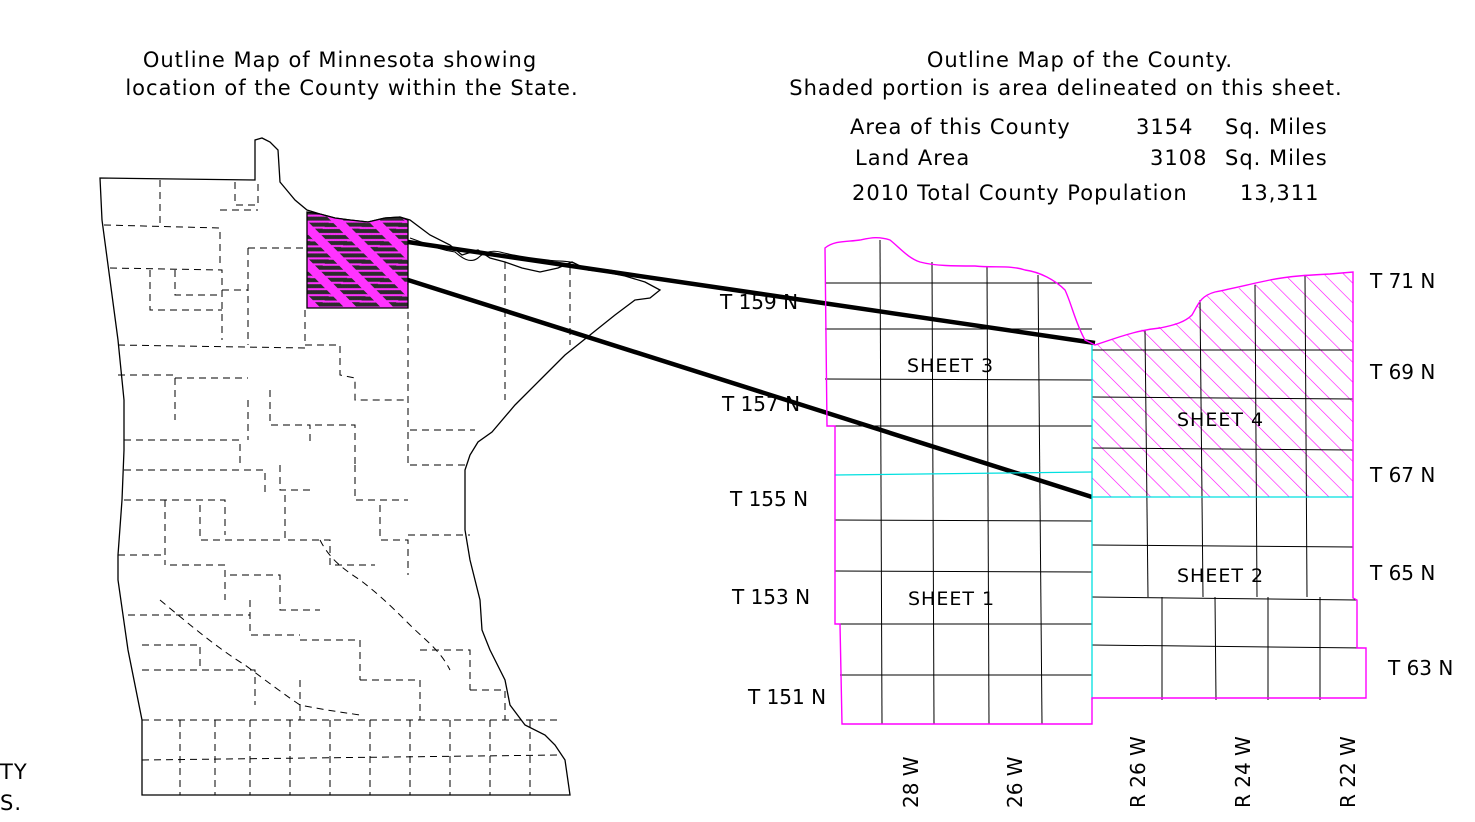 This screenshot has width=1475, height=822. Describe the element at coordinates (960, 127) in the screenshot. I see `area-label: Area of this County` at that location.